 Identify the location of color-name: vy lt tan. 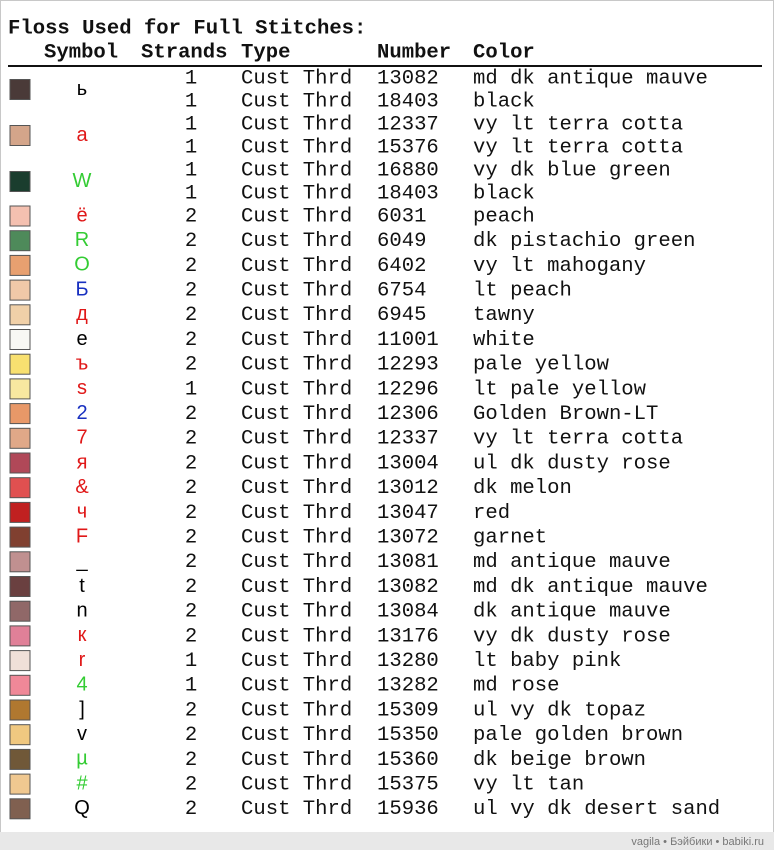
(528, 785).